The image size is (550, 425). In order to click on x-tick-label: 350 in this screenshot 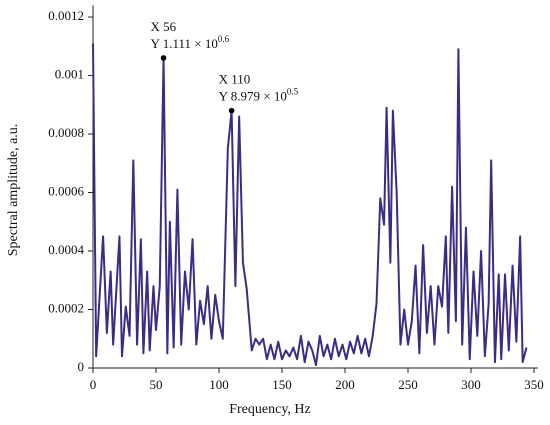, I will do `click(534, 384)`.